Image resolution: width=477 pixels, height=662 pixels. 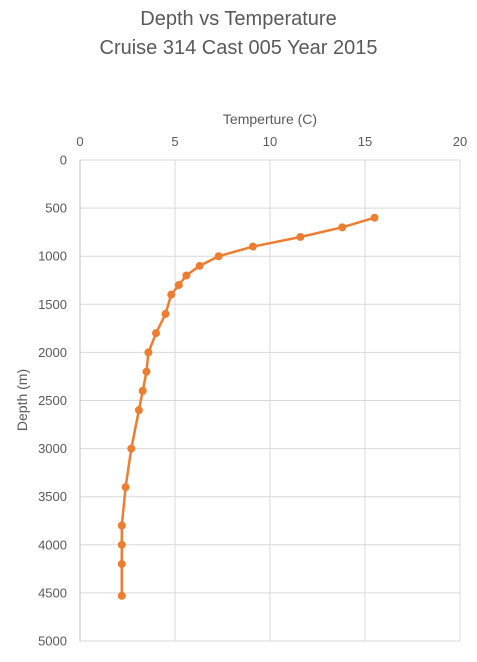 What do you see at coordinates (270, 119) in the screenshot?
I see `x-axis-title: Temperture (C)` at bounding box center [270, 119].